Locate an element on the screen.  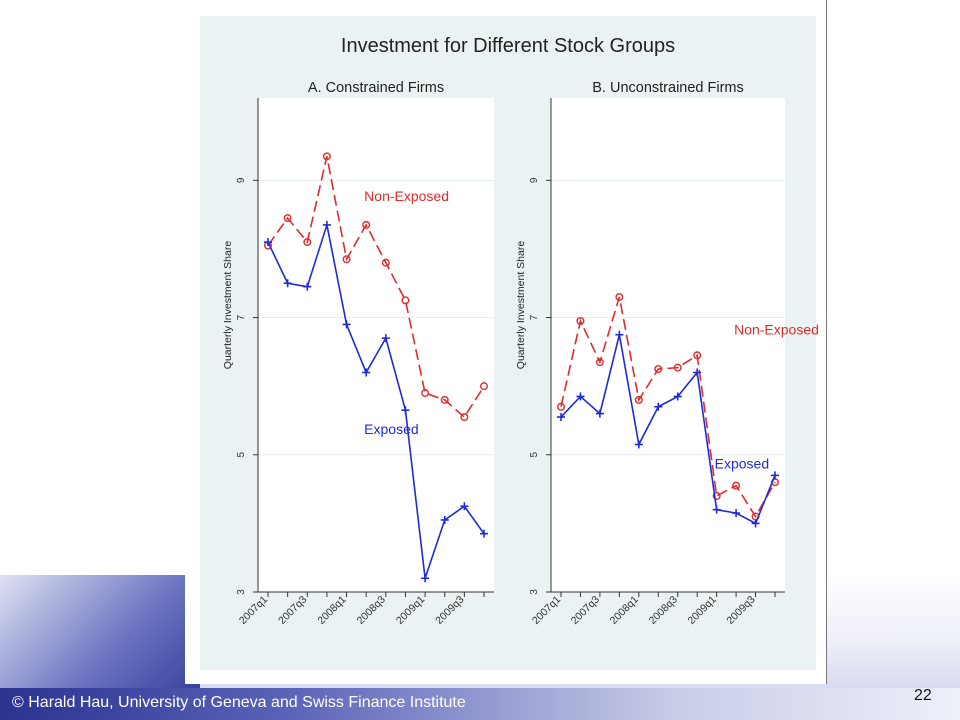
series-line-exposed is located at coordinates (668, 429).